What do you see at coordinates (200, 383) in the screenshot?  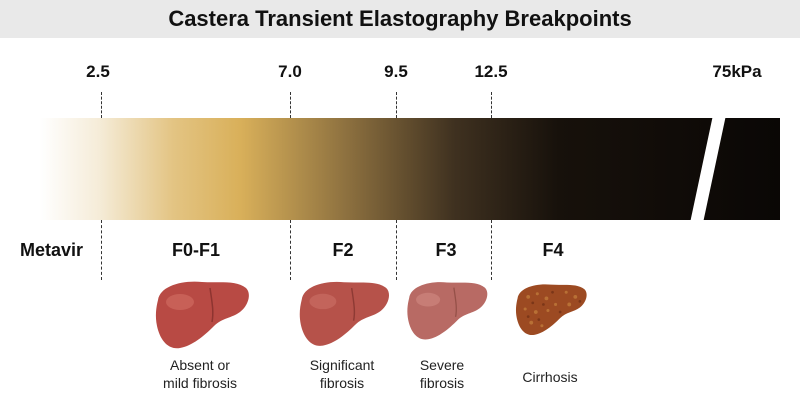 I see `description-line: mild fibrosis` at bounding box center [200, 383].